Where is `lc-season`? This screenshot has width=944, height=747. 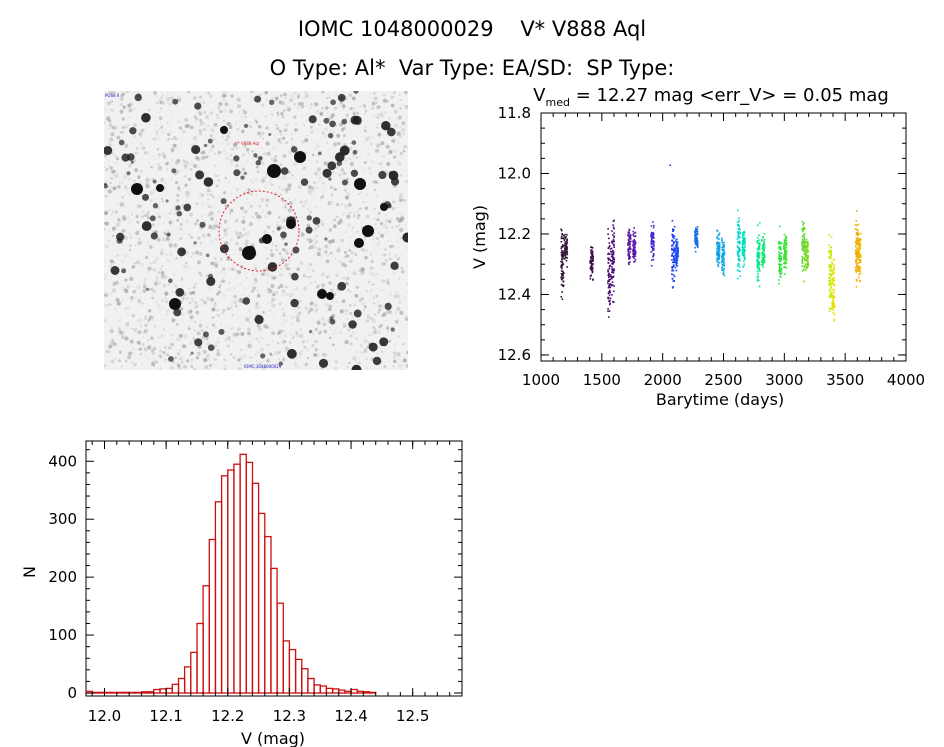 lc-season is located at coordinates (743, 249).